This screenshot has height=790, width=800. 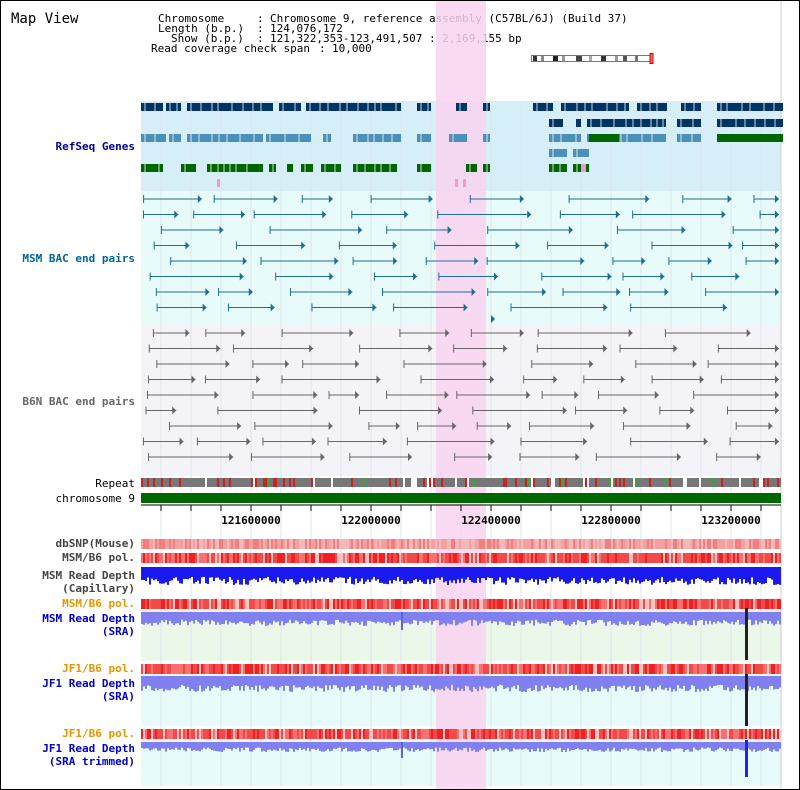 I want to click on track-label-jf1-b6-pol-2: JF1/B6 pol., so click(x=98, y=733).